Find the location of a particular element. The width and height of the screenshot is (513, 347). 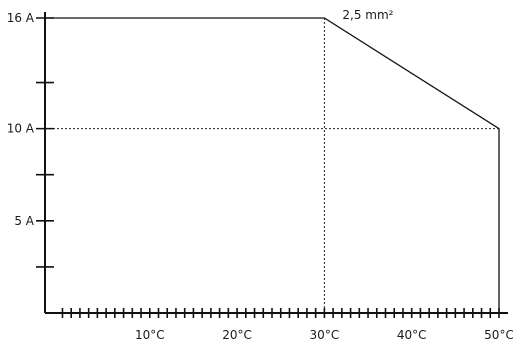

series-label: 2,5 mm² is located at coordinates (367, 15).